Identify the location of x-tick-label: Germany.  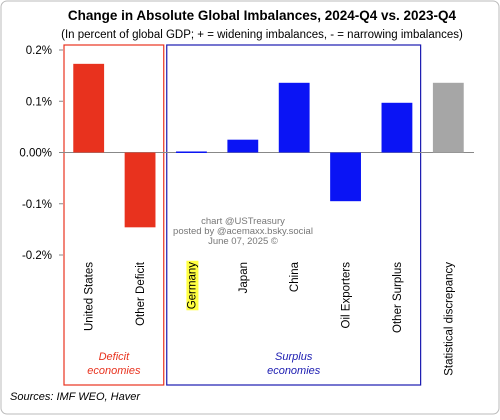
(192, 286).